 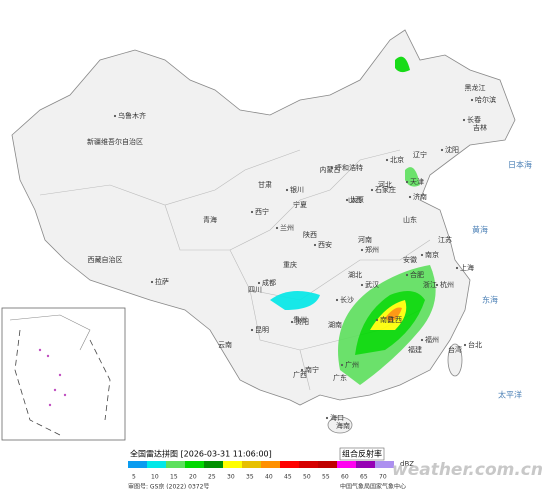 What do you see at coordinates (430, 284) in the screenshot?
I see `province-label: 浙江` at bounding box center [430, 284].